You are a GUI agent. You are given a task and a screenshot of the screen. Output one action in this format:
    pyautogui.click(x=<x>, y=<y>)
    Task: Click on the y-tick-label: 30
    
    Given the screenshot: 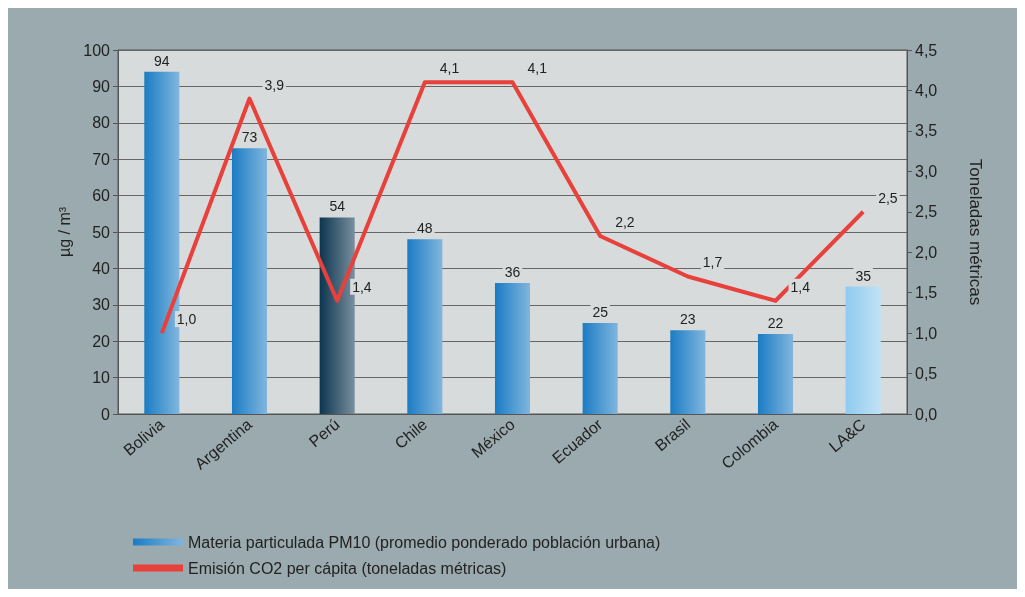 What is the action you would take?
    pyautogui.click(x=101, y=305)
    